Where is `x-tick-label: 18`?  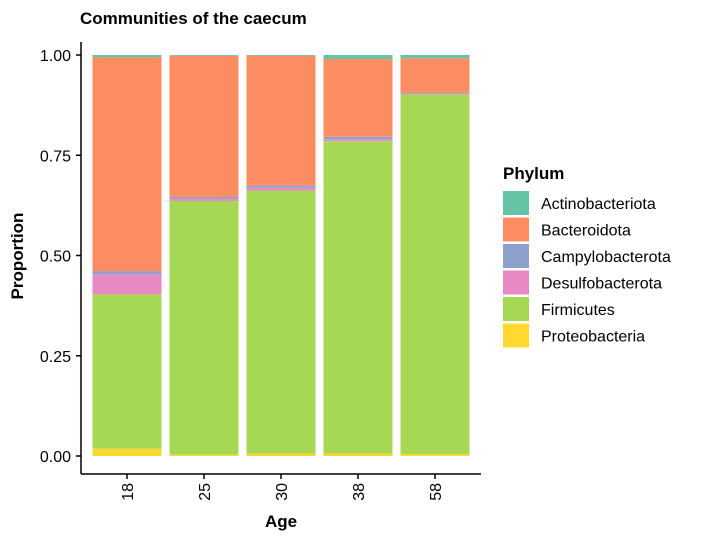
x-tick-label: 18 is located at coordinates (128, 492).